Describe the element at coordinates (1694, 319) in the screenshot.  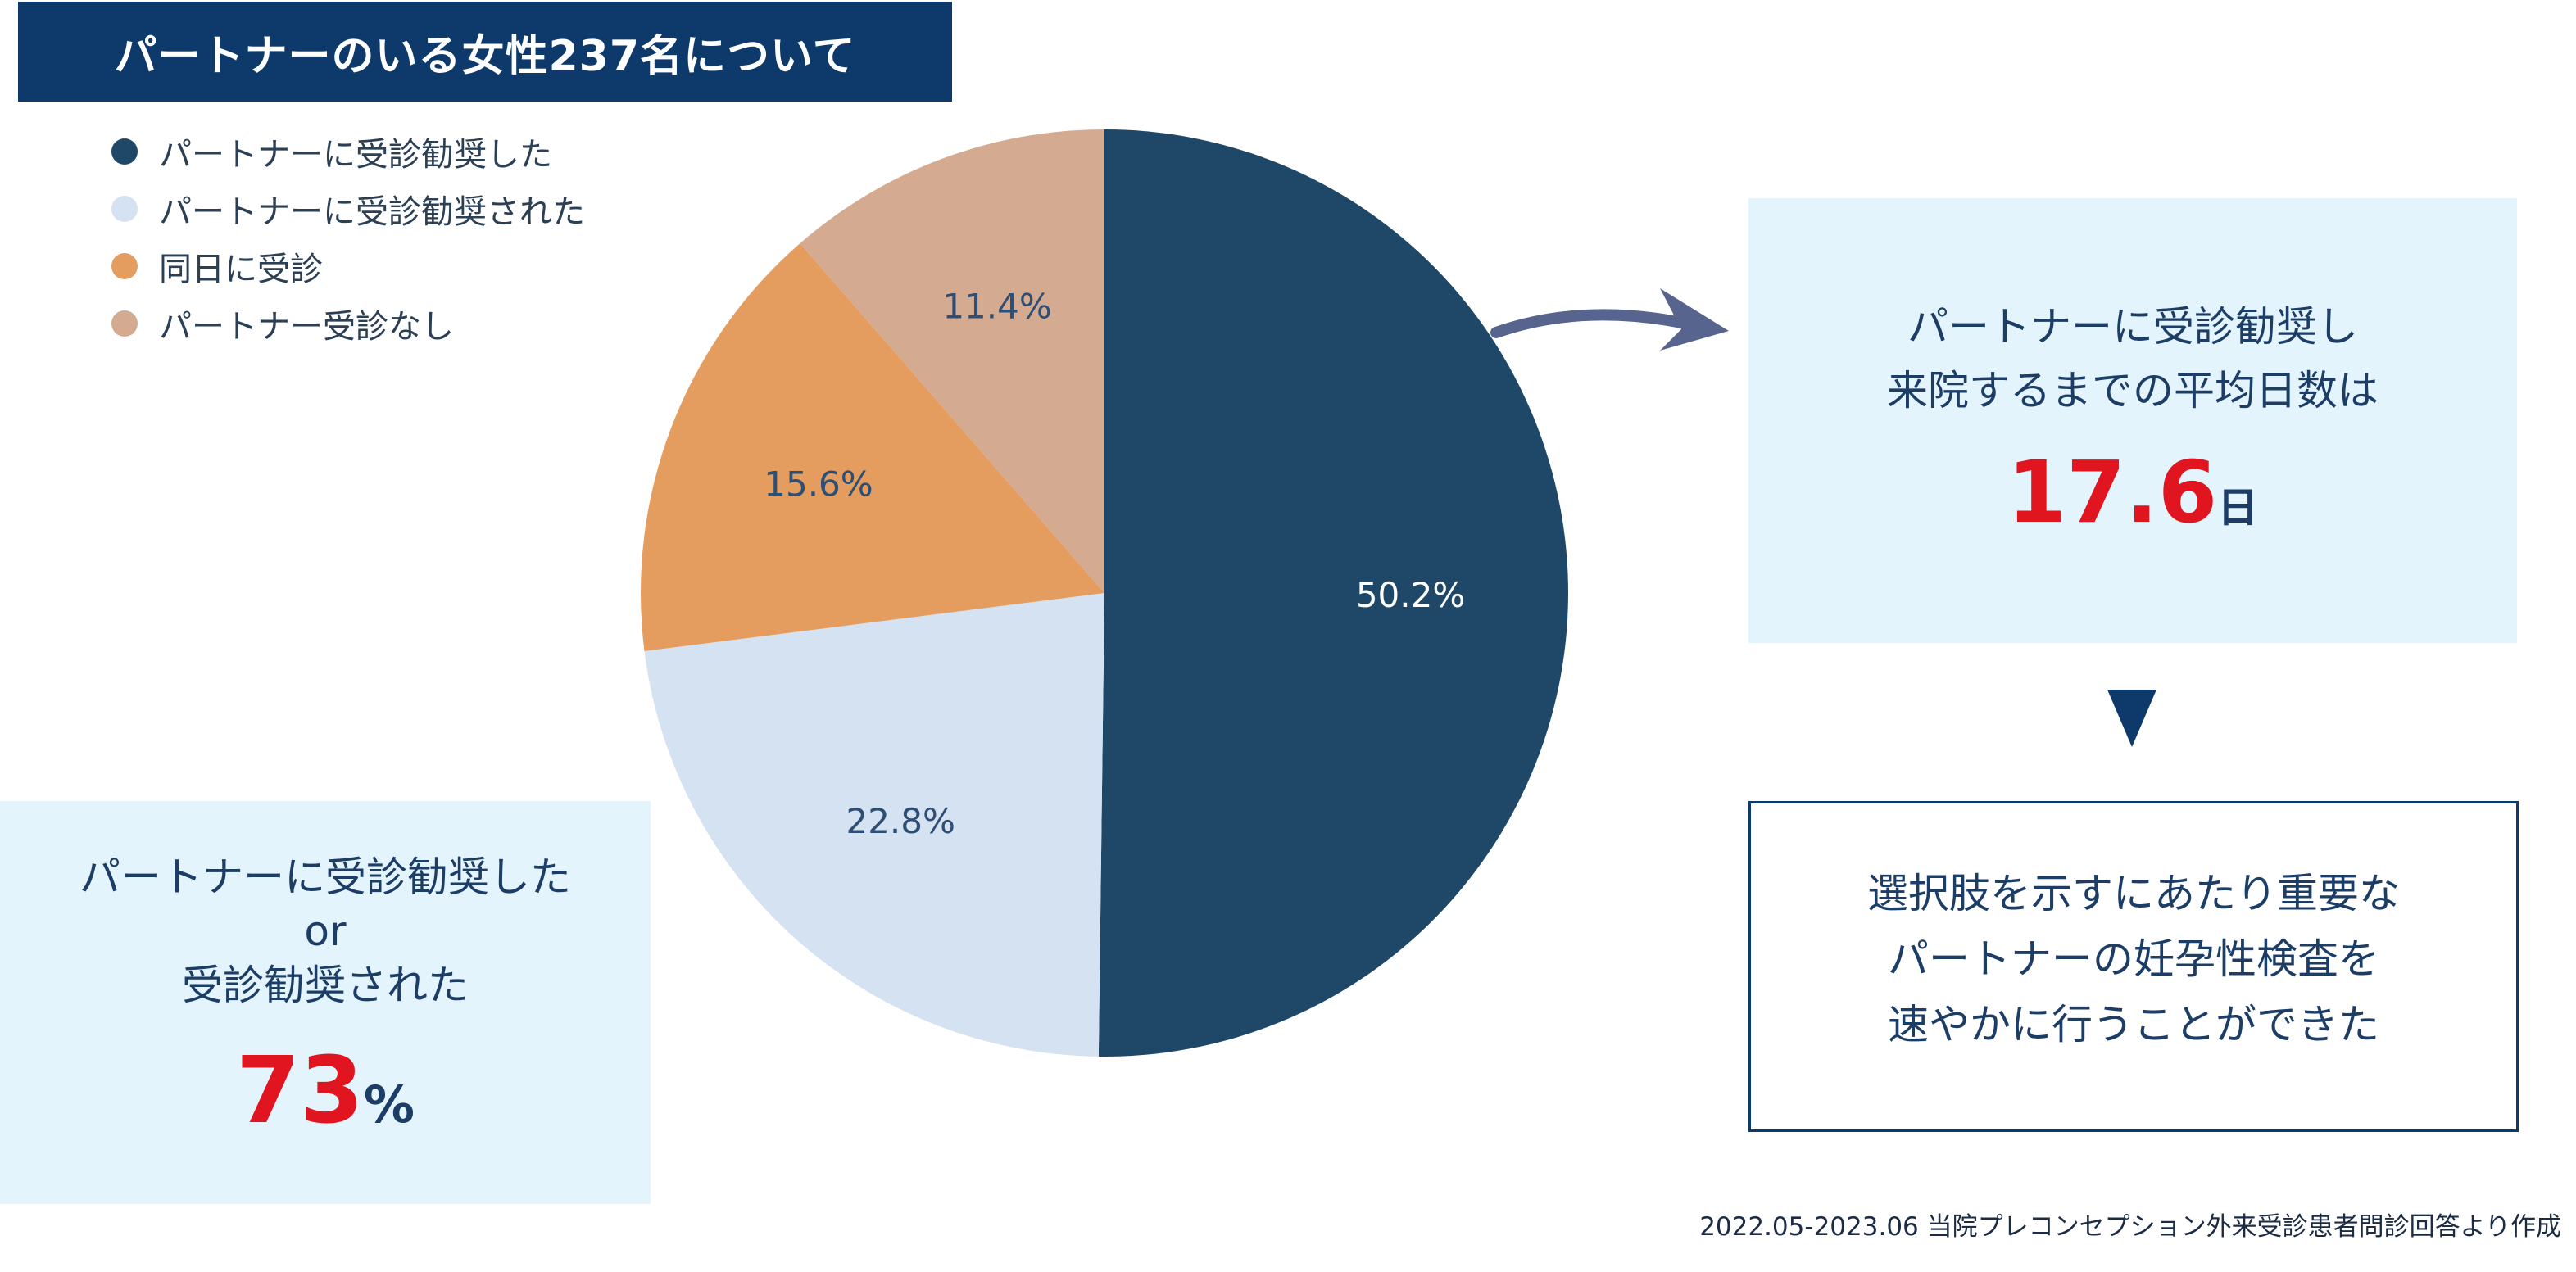
I see `arrow-head-icon` at that location.